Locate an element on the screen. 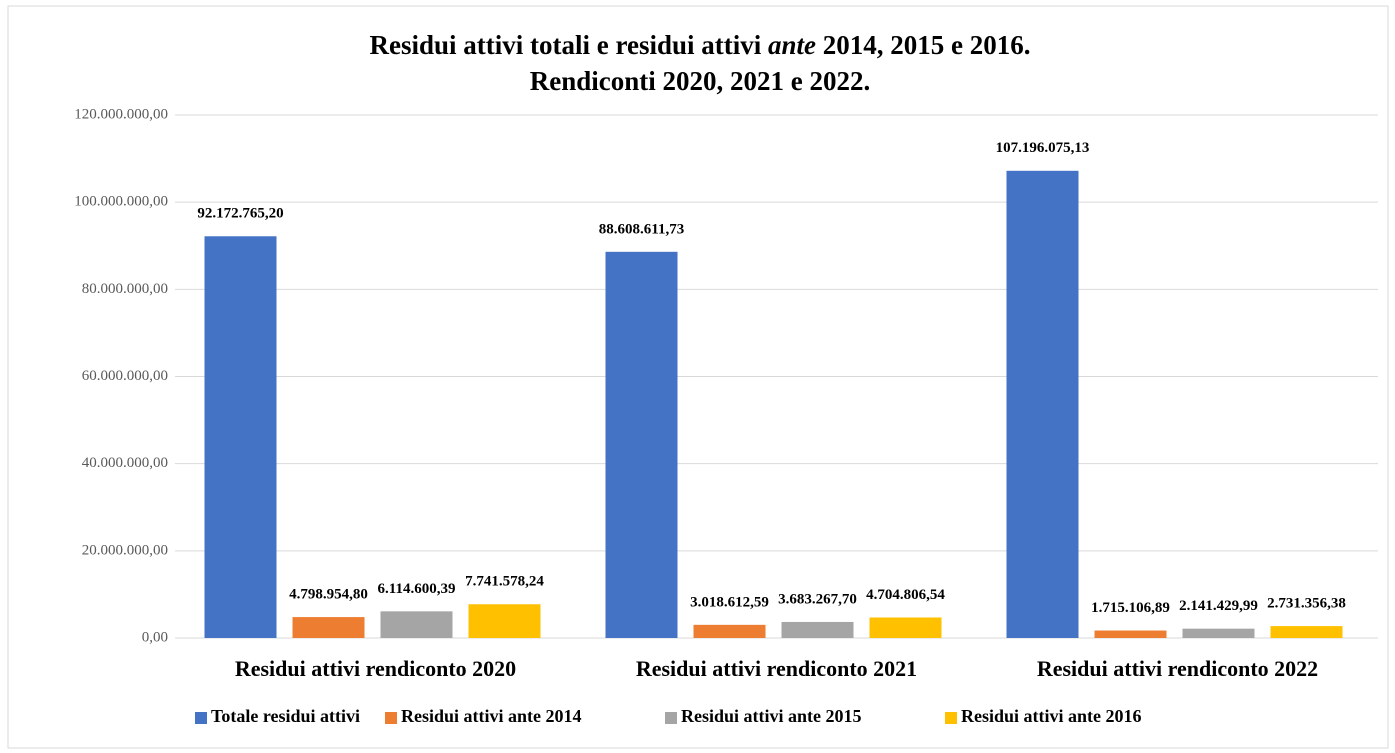 The image size is (1395, 753). legend-label: Residui attivi ante 2016 is located at coordinates (1051, 716).